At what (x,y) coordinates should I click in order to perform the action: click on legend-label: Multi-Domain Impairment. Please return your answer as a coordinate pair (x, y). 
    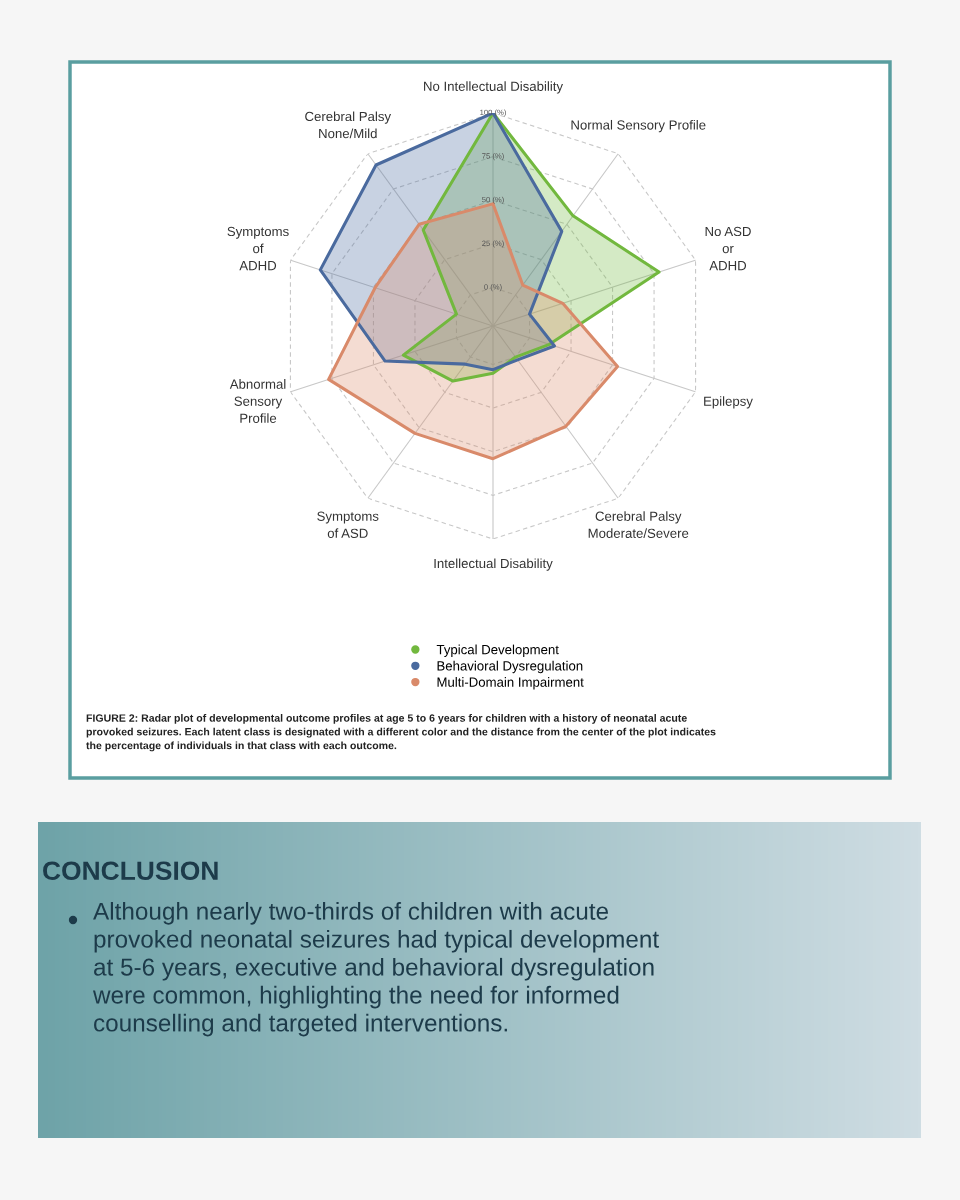
    Looking at the image, I should click on (510, 683).